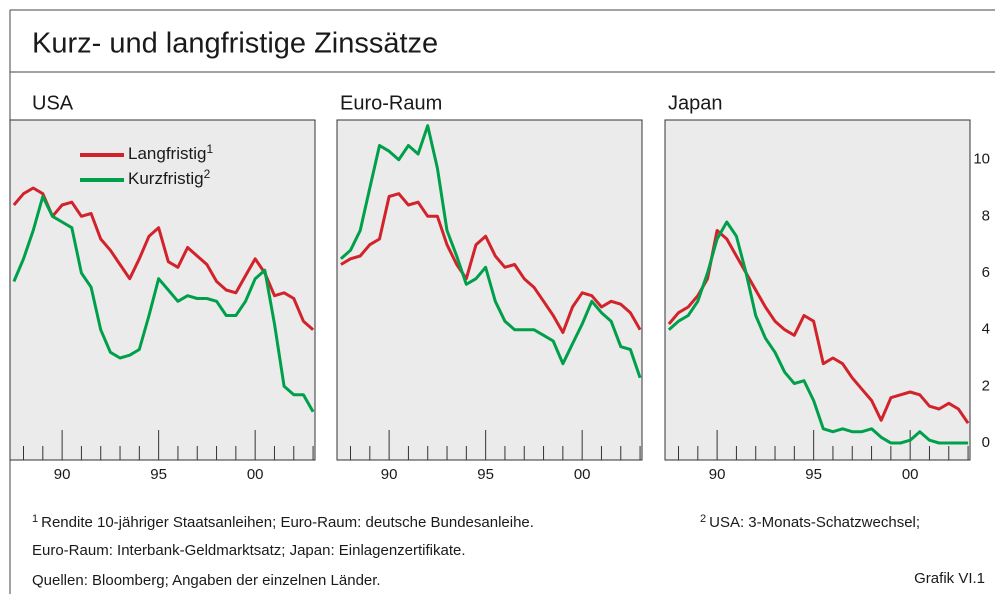  What do you see at coordinates (986, 272) in the screenshot?
I see `y-tick-label: 6` at bounding box center [986, 272].